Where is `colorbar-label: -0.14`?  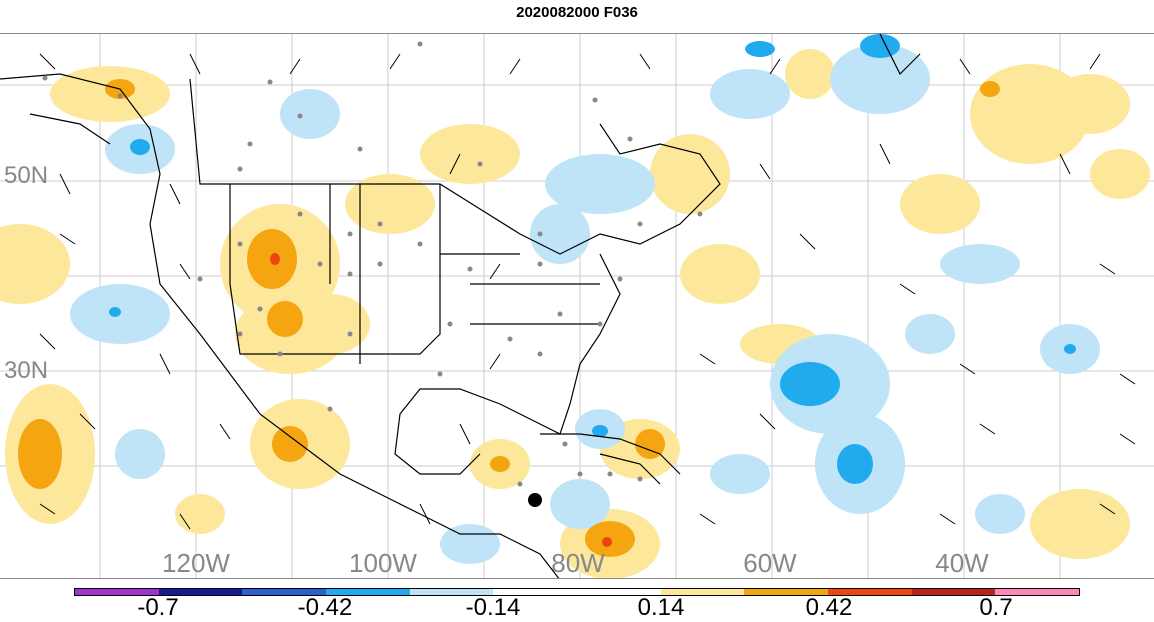
colorbar-label: -0.14 is located at coordinates (493, 607).